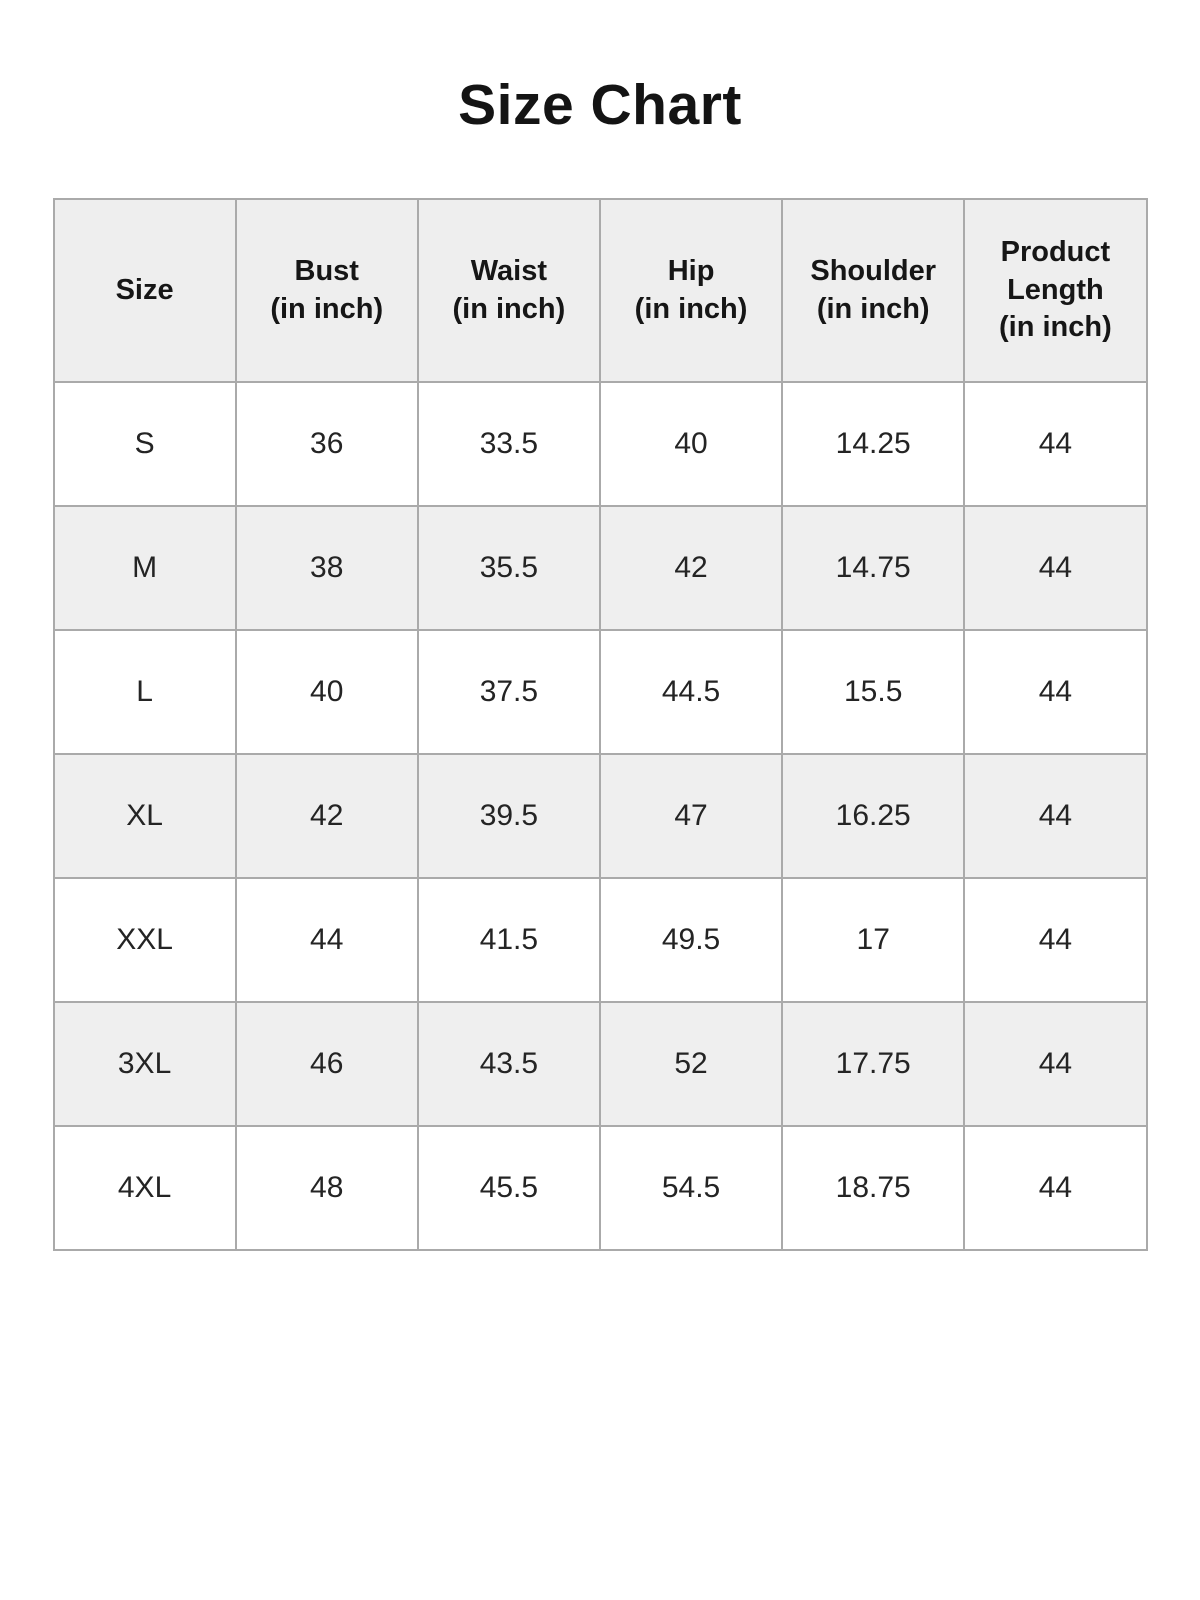  Describe the element at coordinates (508, 444) in the screenshot. I see `cell-waist: 33.5` at that location.